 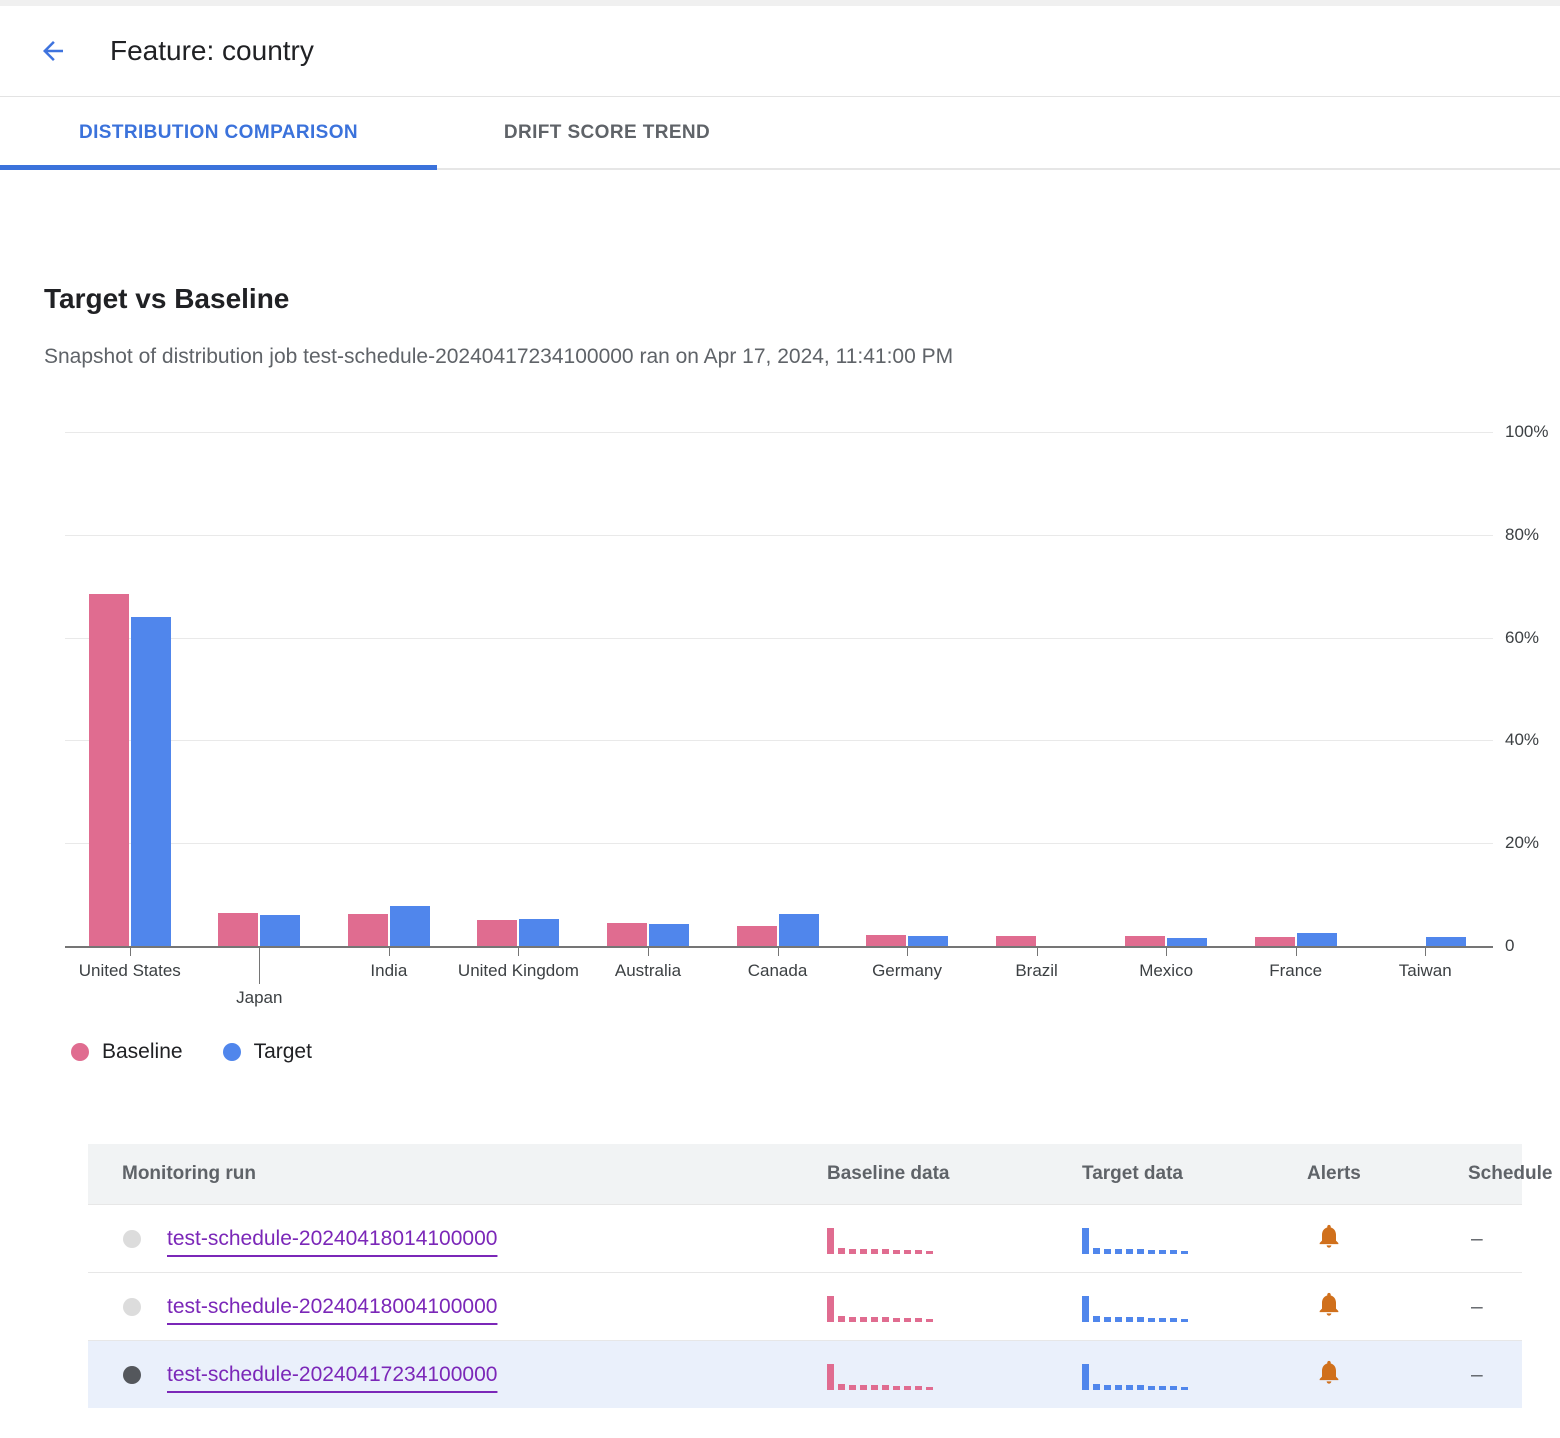 I want to click on page-title: Feature: country, so click(x=212, y=50).